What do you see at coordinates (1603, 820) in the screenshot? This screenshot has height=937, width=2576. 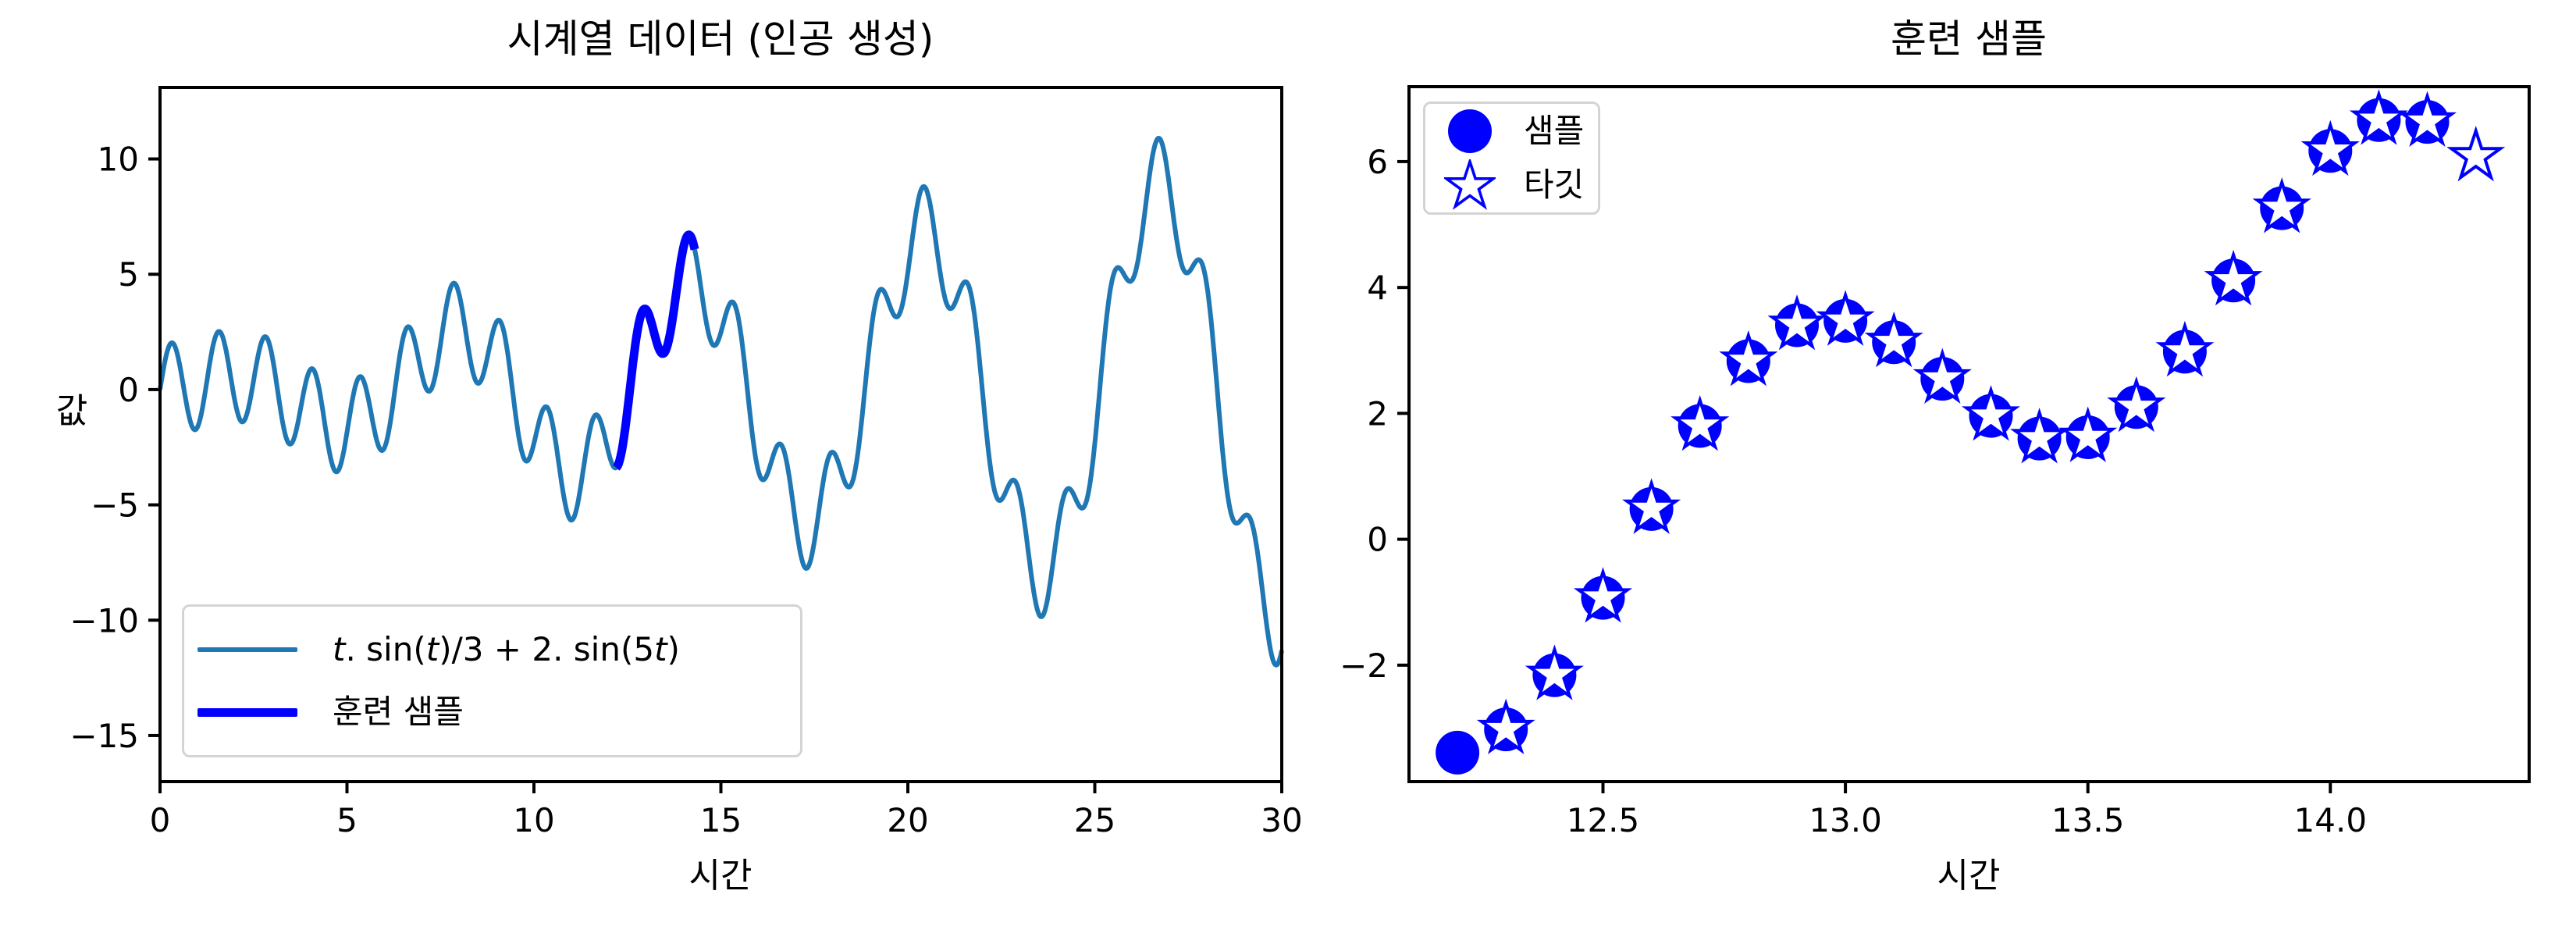 I see `x-tick-label: 12.5` at bounding box center [1603, 820].